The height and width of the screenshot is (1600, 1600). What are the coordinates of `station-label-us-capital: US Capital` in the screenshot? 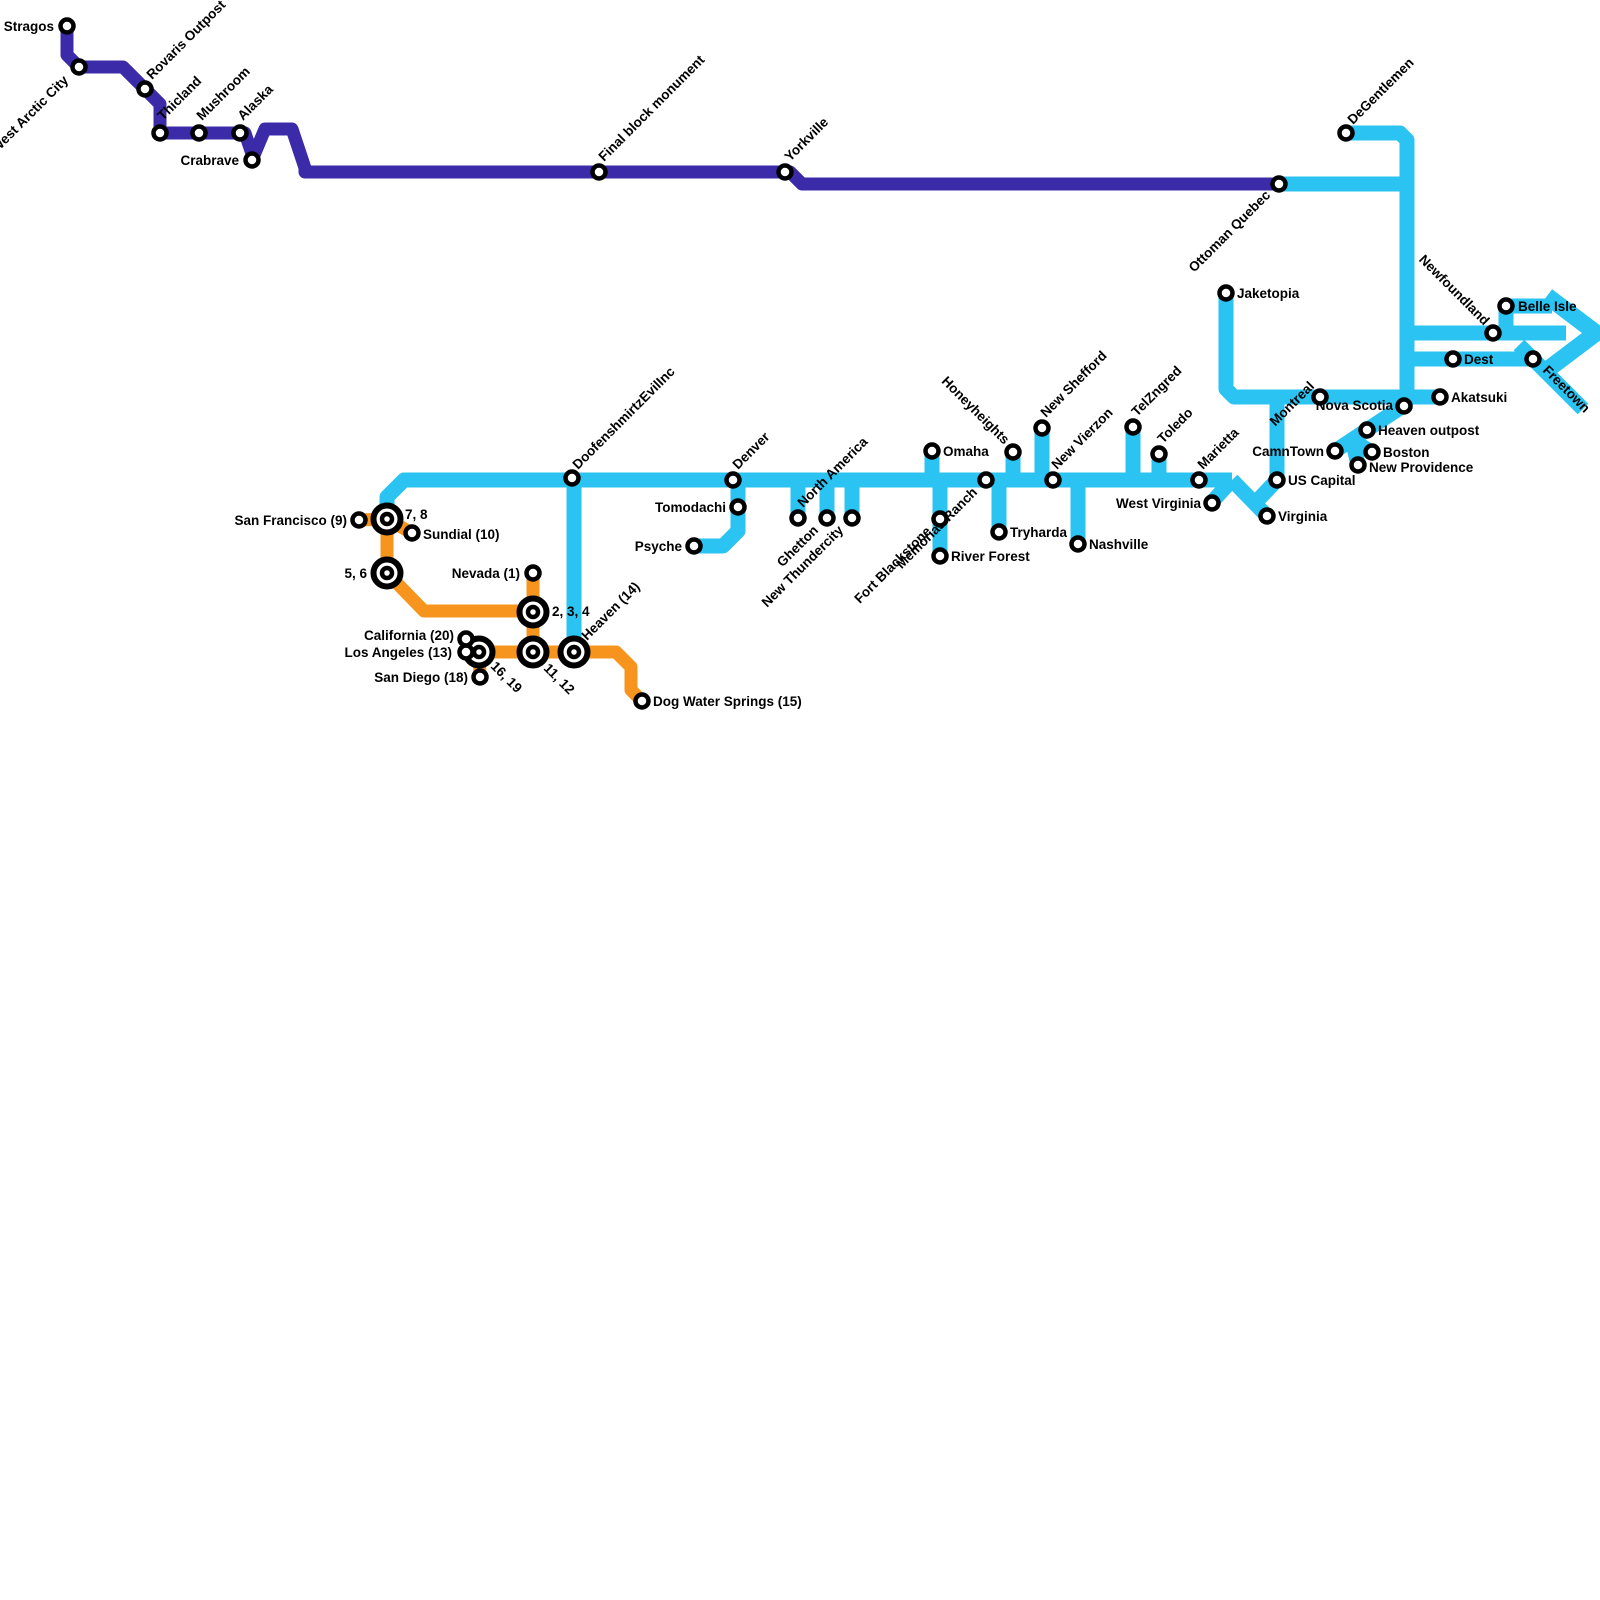 It's located at (1322, 480).